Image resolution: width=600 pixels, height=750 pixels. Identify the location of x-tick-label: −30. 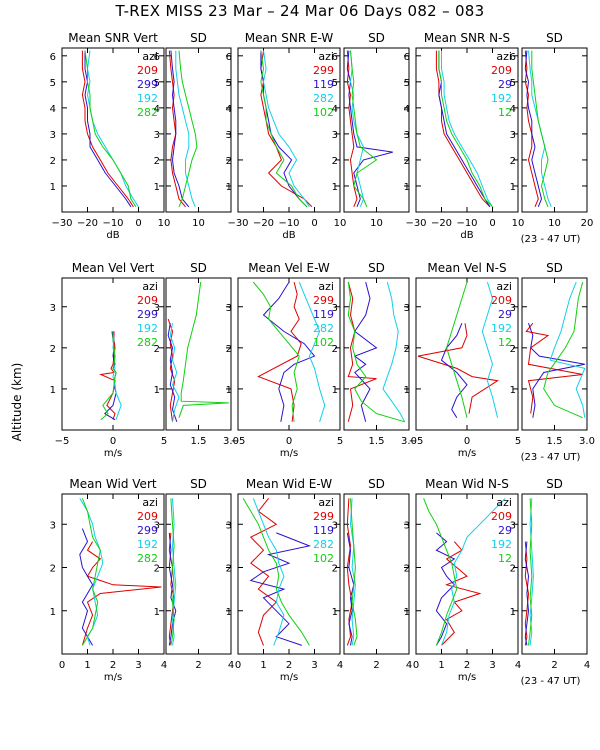
(415, 223).